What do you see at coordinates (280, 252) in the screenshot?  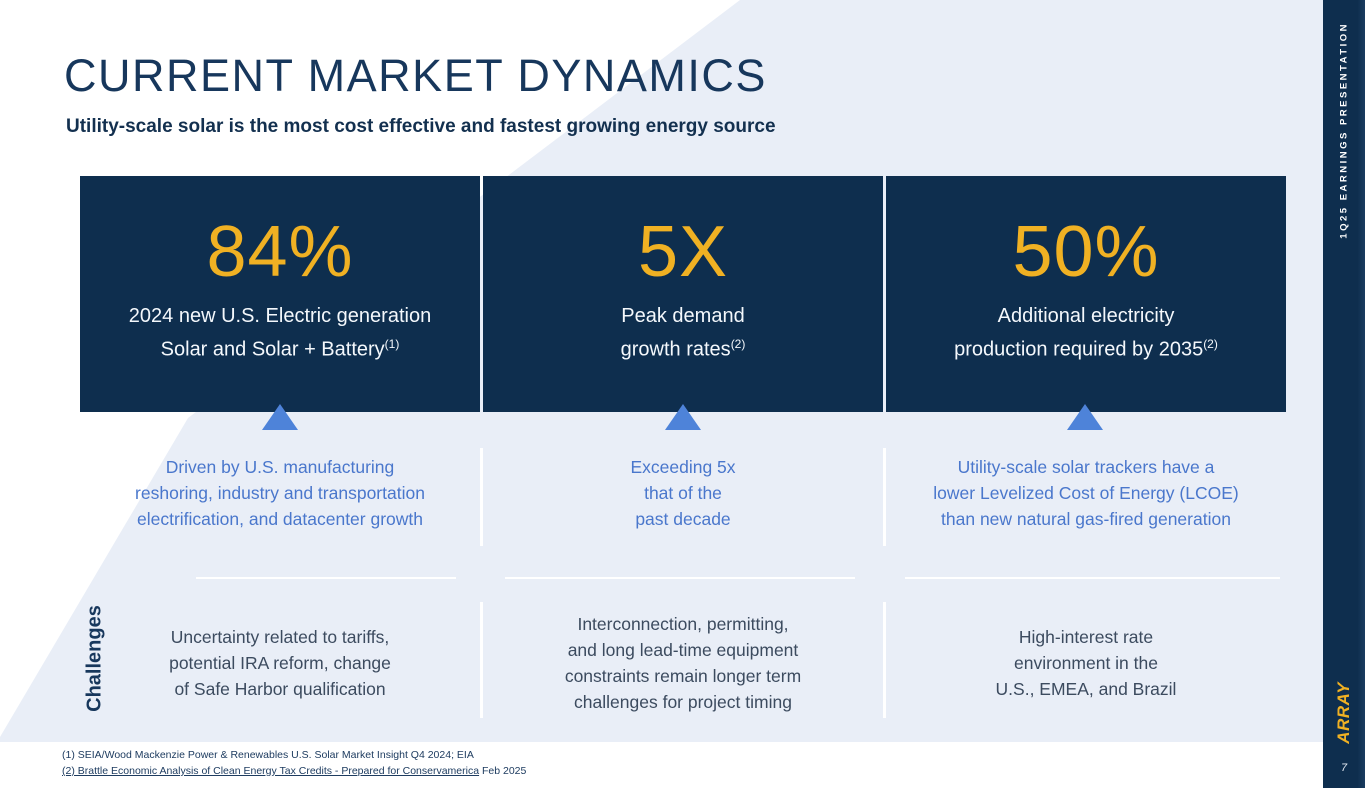 I see `stat-value: 84%` at bounding box center [280, 252].